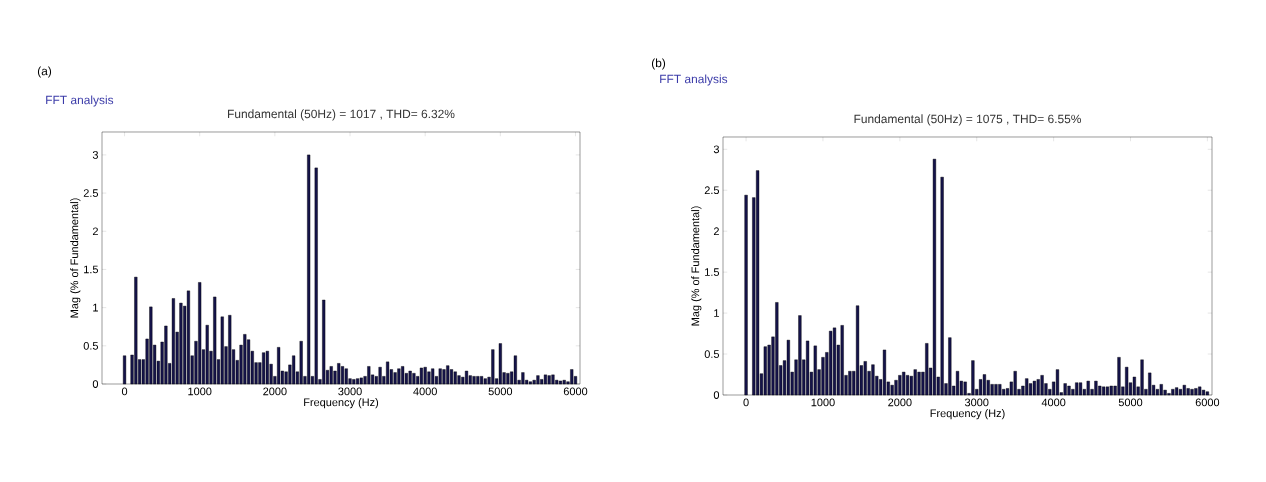  What do you see at coordinates (425, 391) in the screenshot?
I see `x-tick-label: 4000` at bounding box center [425, 391].